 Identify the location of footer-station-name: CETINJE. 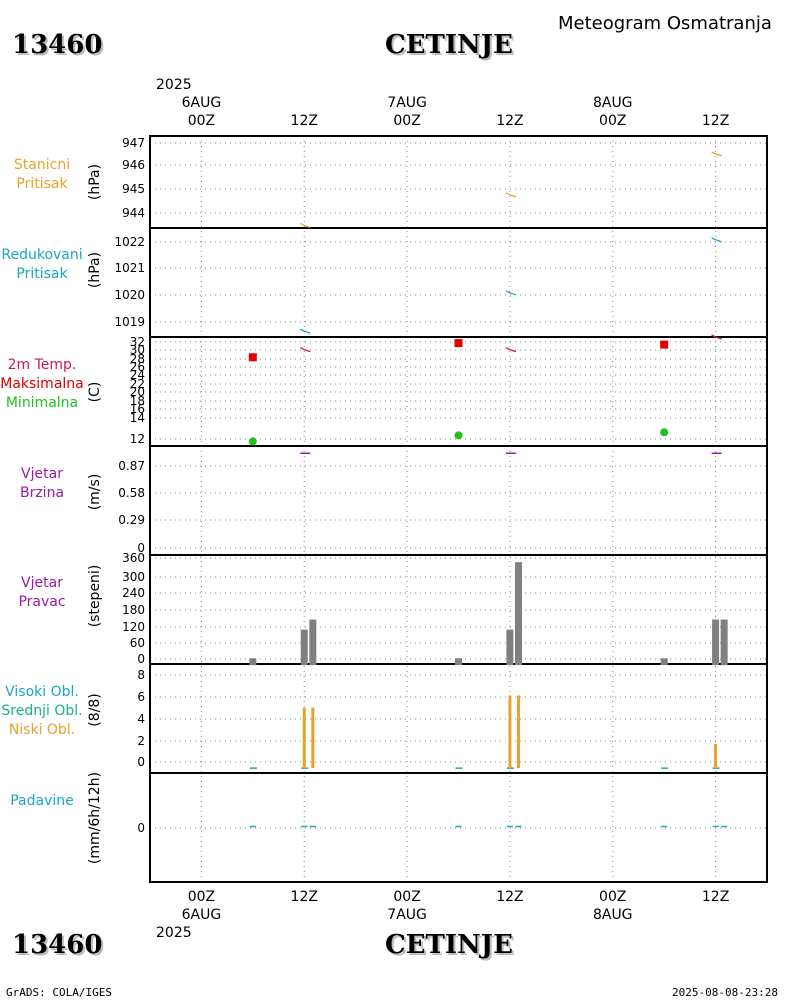
(449, 945).